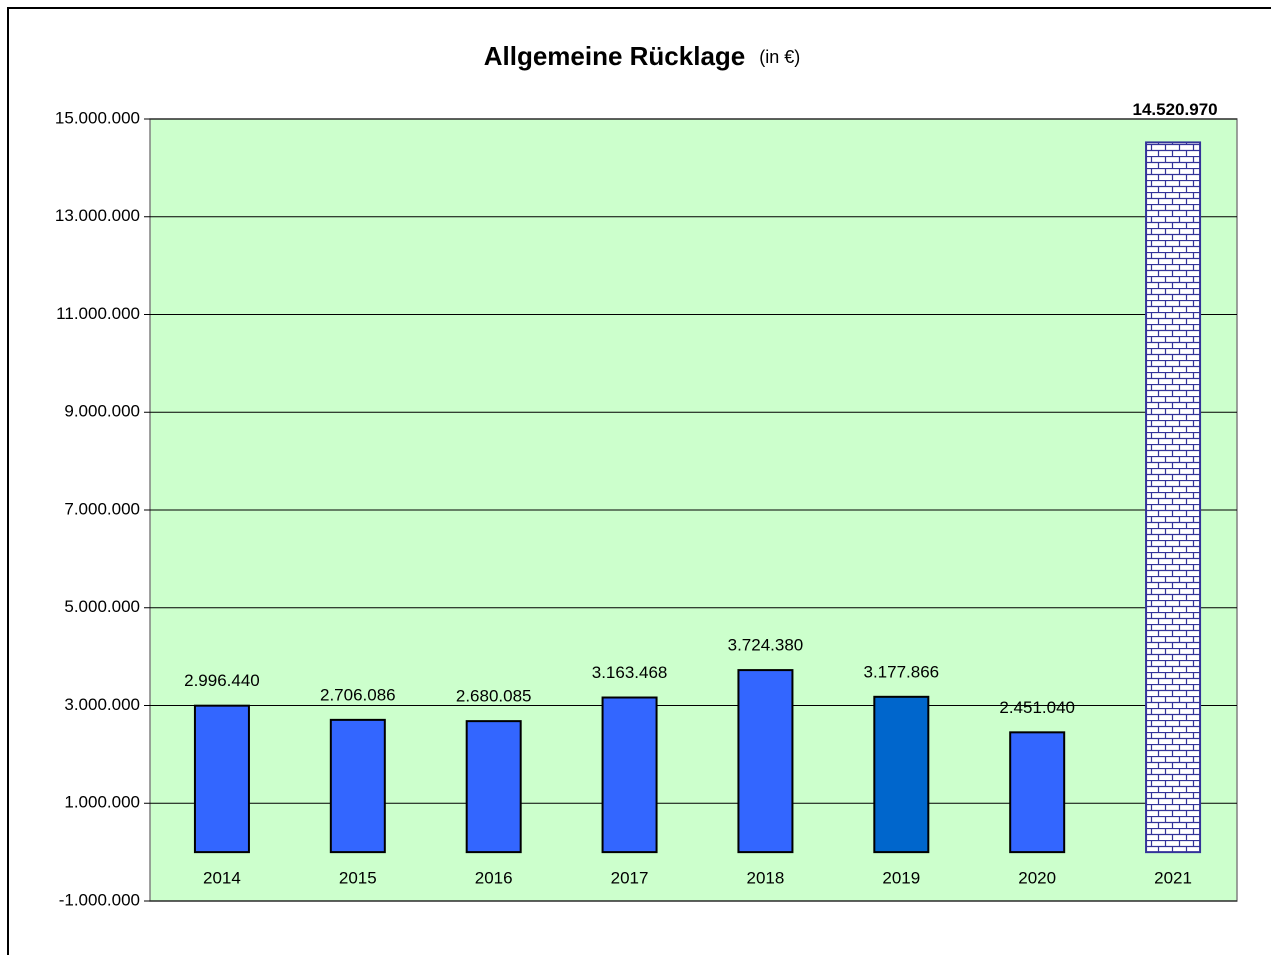  I want to click on y-tick-label: 13.000.000, so click(97, 215).